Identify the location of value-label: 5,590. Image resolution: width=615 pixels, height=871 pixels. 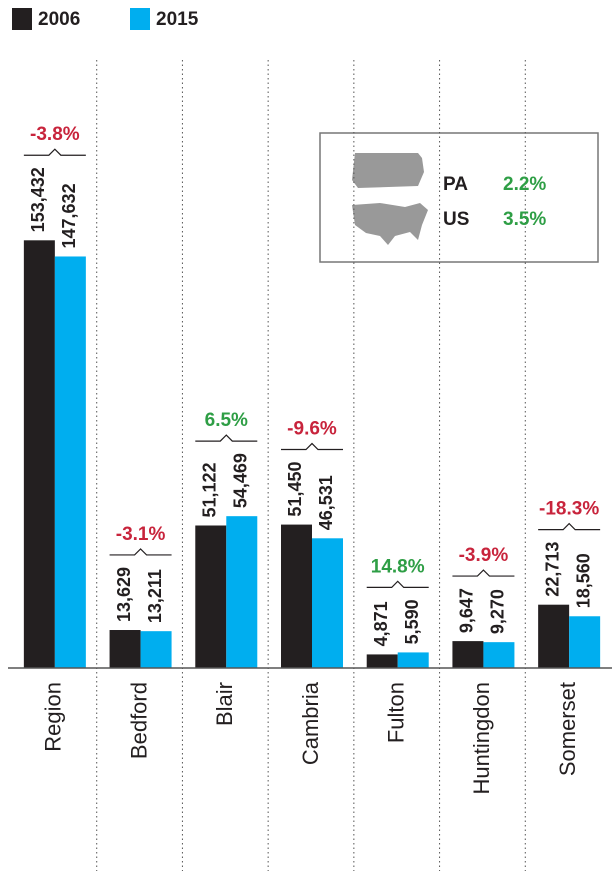
(412, 621).